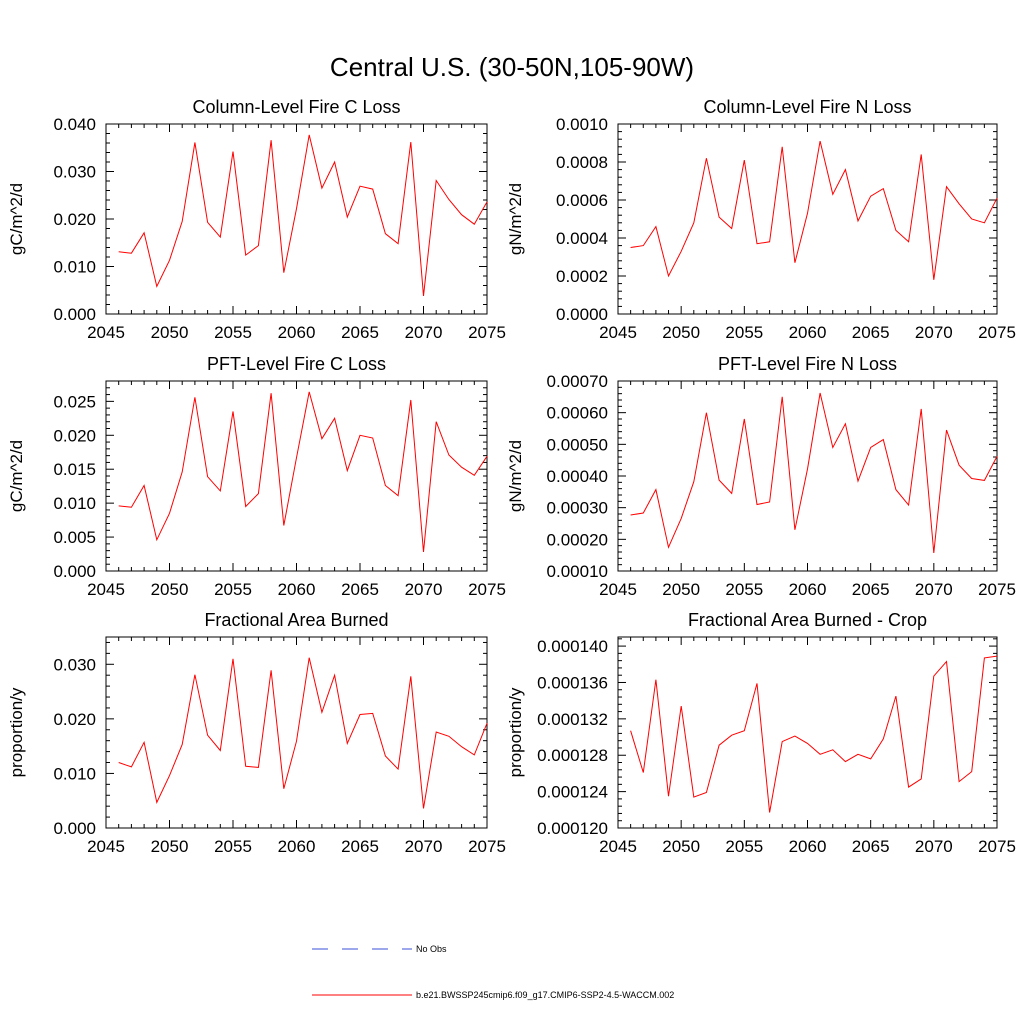  I want to click on panel-title: Fractional Area Burned - Crop, so click(807, 620).